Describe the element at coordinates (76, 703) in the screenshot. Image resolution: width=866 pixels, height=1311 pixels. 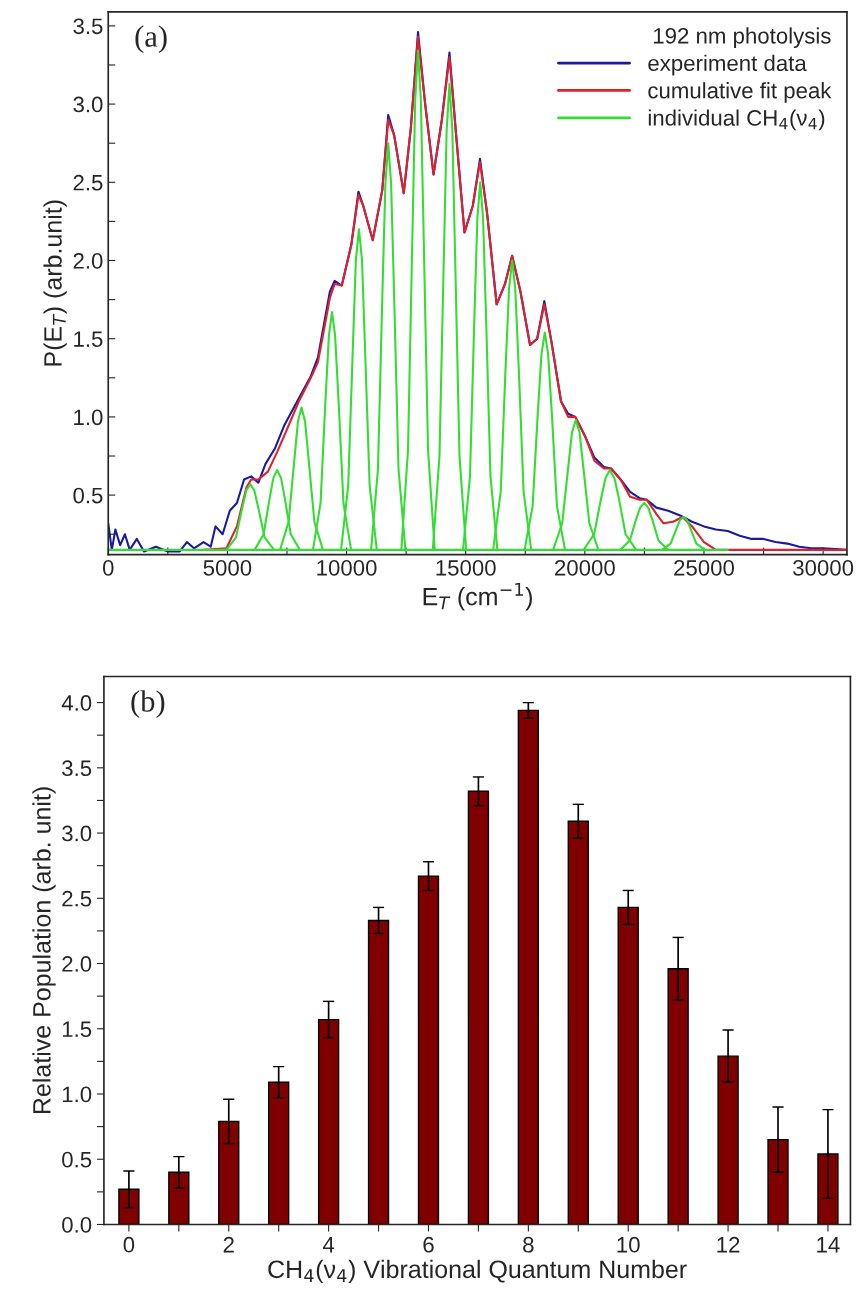
I see `y-tick-label: 4.0` at that location.